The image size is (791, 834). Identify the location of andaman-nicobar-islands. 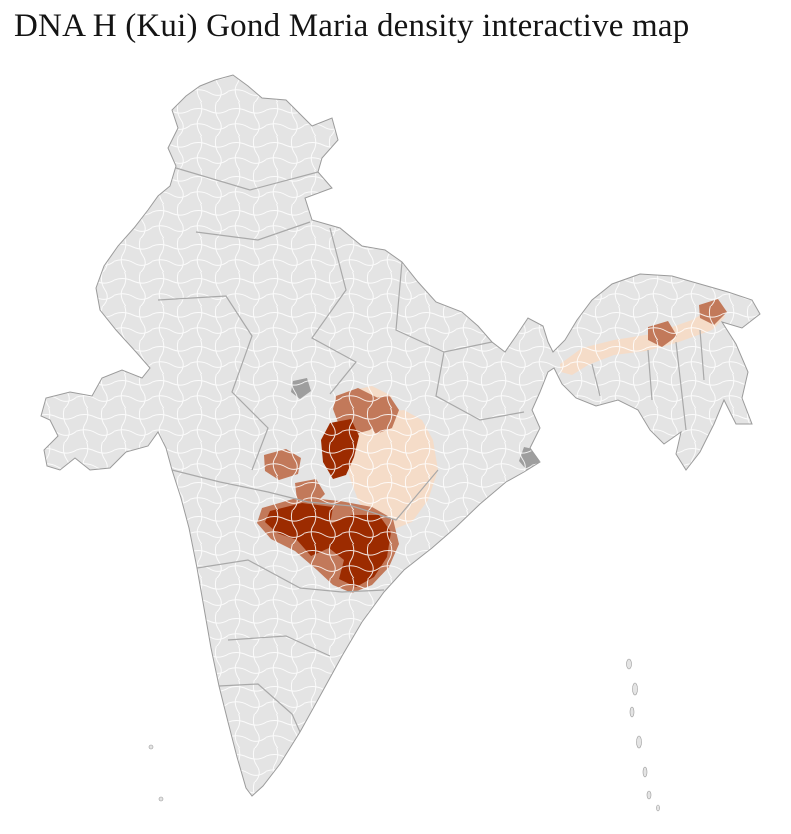
(643, 735).